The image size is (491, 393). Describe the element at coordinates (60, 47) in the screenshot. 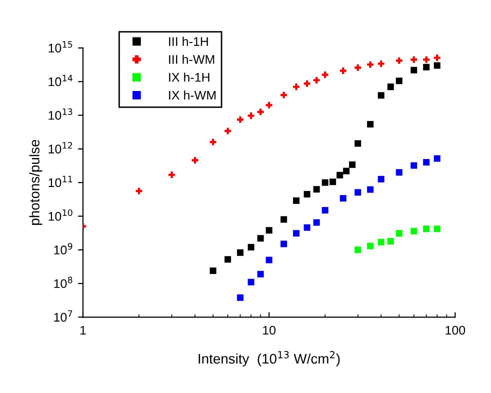

I see `y-tick-label: 10$^{15}$` at that location.